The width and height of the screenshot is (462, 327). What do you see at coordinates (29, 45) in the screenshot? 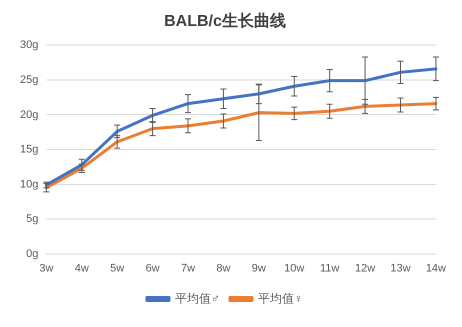
I see `y-tick-label: 30g` at bounding box center [29, 45].